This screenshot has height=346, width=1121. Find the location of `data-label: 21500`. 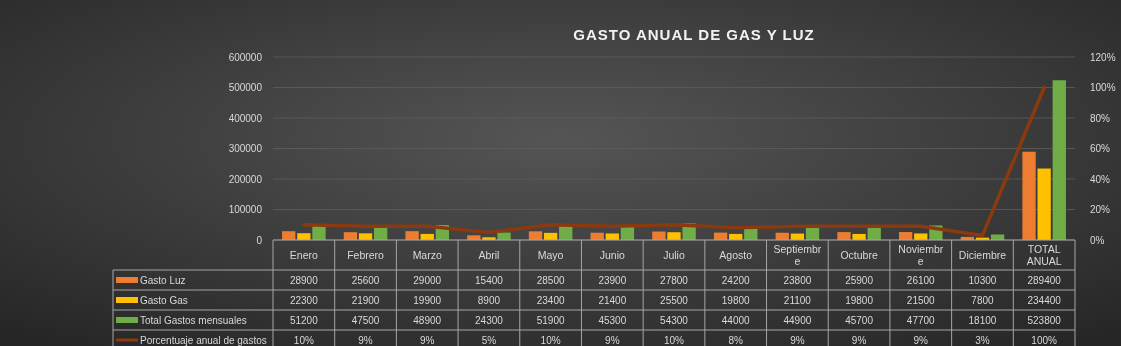

data-label: 21500 is located at coordinates (921, 300).